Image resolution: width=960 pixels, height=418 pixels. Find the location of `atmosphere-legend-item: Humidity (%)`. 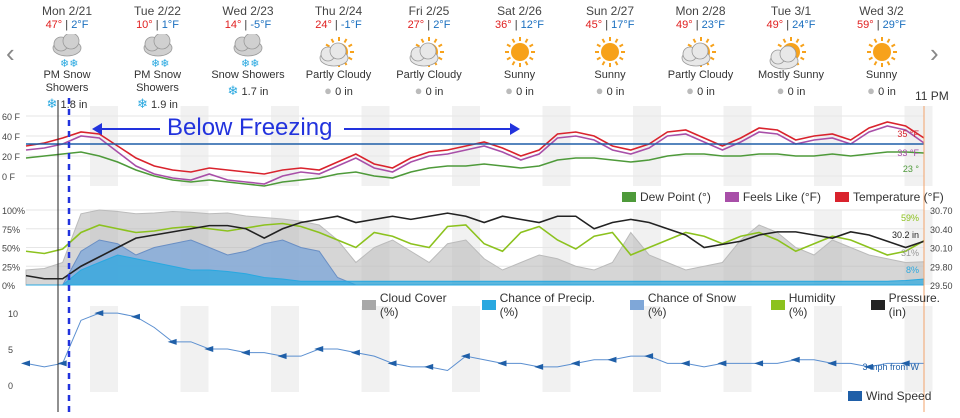

atmosphere-legend-item: Humidity (%) is located at coordinates (813, 305).